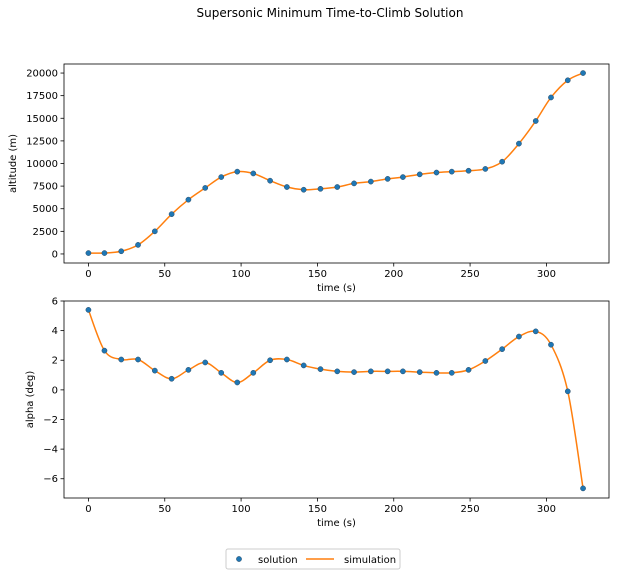 This screenshot has height=573, width=625. What do you see at coordinates (239, 559) in the screenshot?
I see `legend-solution-marker` at bounding box center [239, 559].